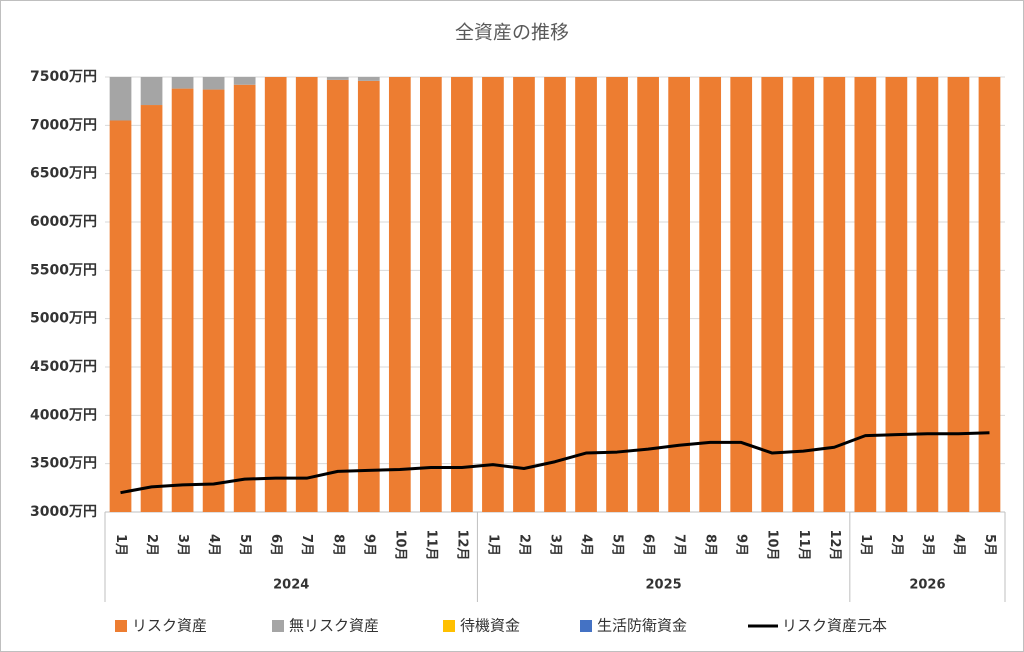  What do you see at coordinates (490, 626) in the screenshot?
I see `legend-label: 待機資金` at bounding box center [490, 626].